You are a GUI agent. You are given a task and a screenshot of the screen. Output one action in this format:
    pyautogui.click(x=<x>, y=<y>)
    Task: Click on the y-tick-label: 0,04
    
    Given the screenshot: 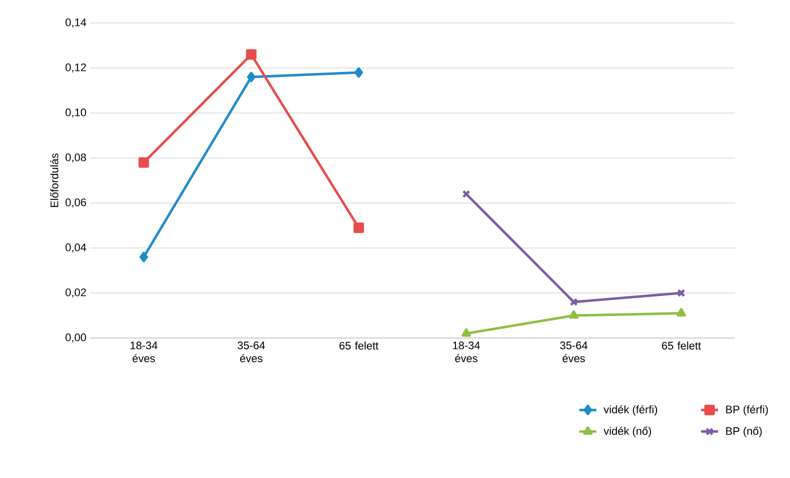 What is the action you would take?
    pyautogui.click(x=76, y=248)
    